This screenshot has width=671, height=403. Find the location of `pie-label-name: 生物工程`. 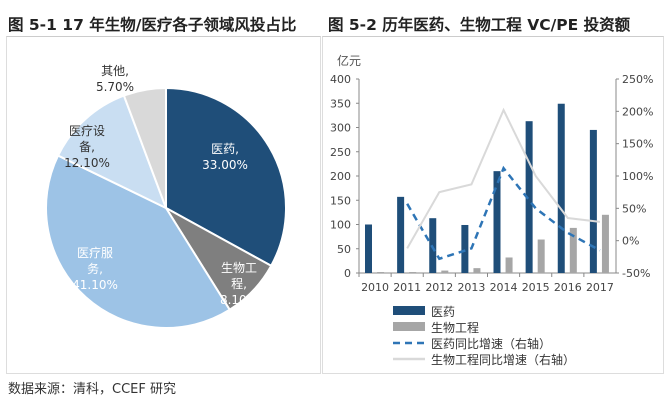

pie-label-name: 生物工程 is located at coordinates (238, 276).